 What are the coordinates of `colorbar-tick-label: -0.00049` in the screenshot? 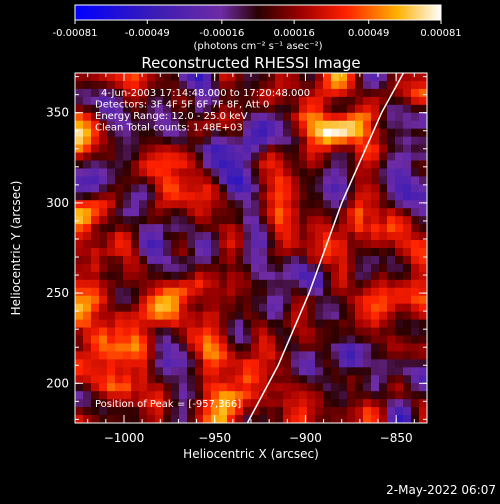 It's located at (147, 33).